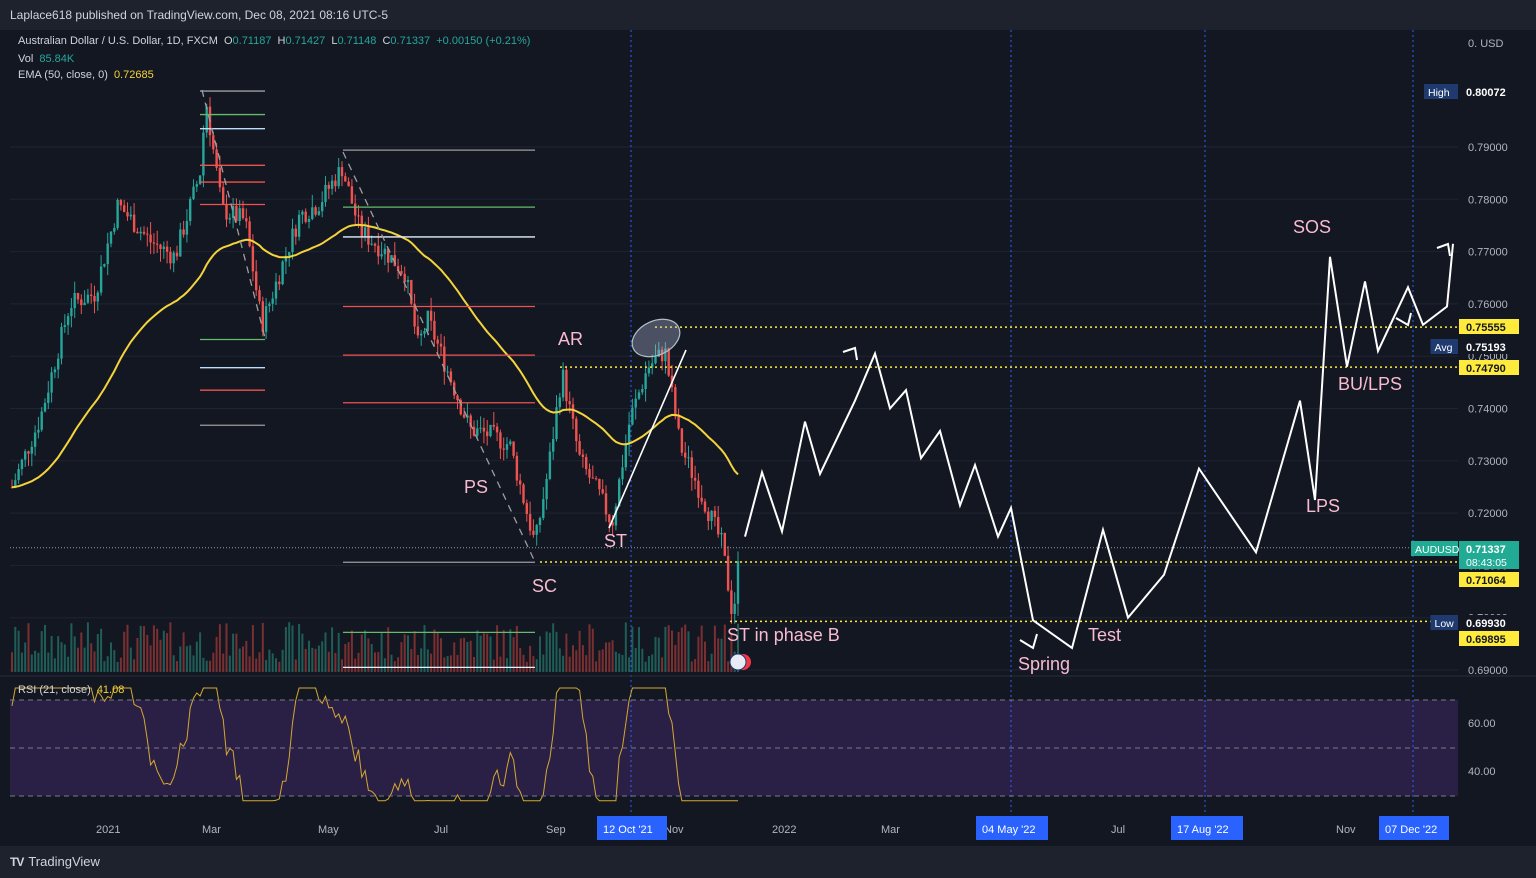 The width and height of the screenshot is (1536, 878). I want to click on ohlc-h-label: H, so click(281, 41).